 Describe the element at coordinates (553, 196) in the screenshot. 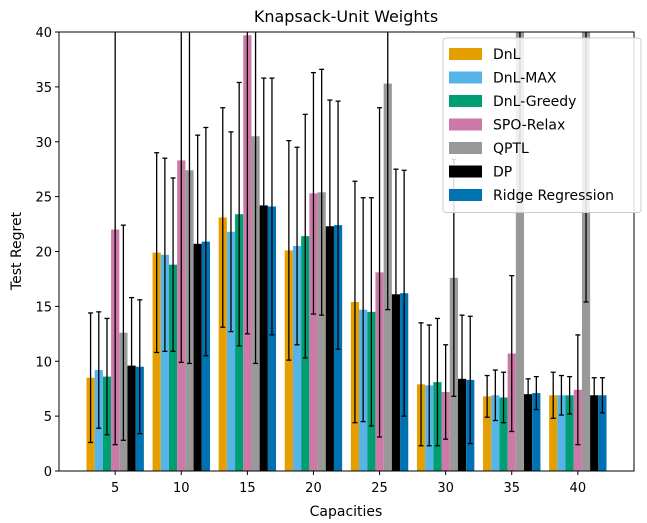

I see `legend-label: Ridge Regression` at that location.